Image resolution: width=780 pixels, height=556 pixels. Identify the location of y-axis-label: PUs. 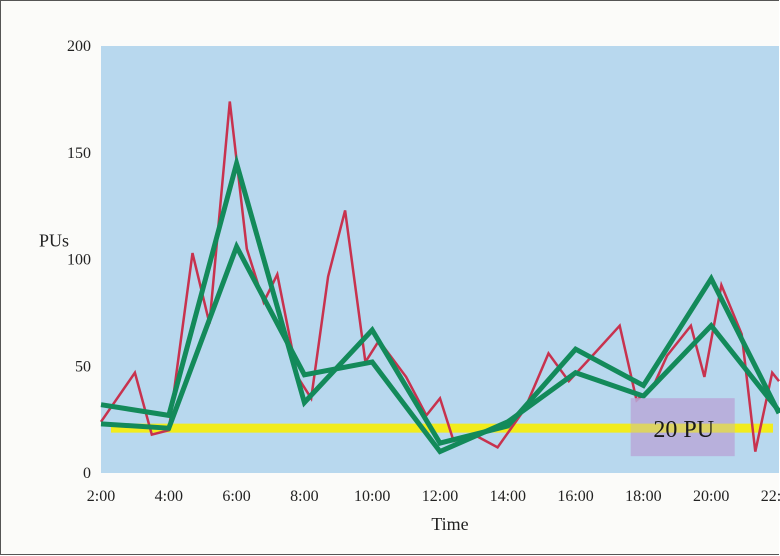
(54, 241).